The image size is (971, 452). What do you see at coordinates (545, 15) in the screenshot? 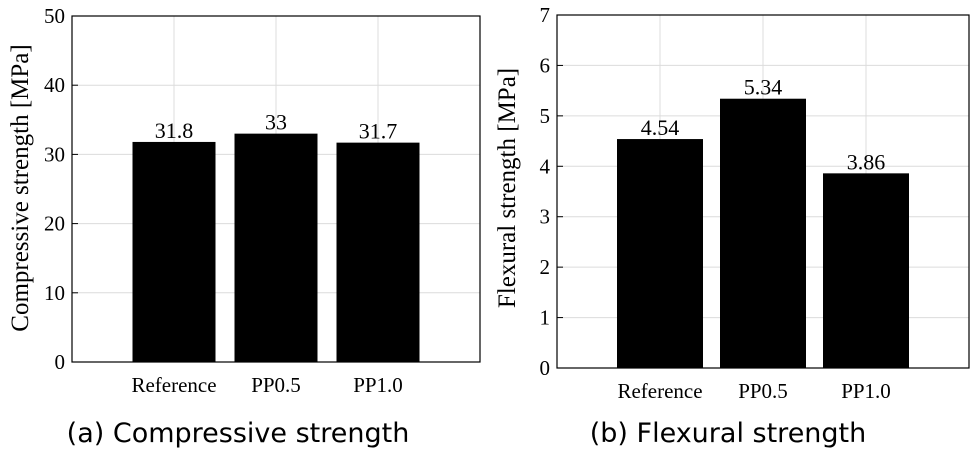
I see `y-tick-label: 7` at bounding box center [545, 15].